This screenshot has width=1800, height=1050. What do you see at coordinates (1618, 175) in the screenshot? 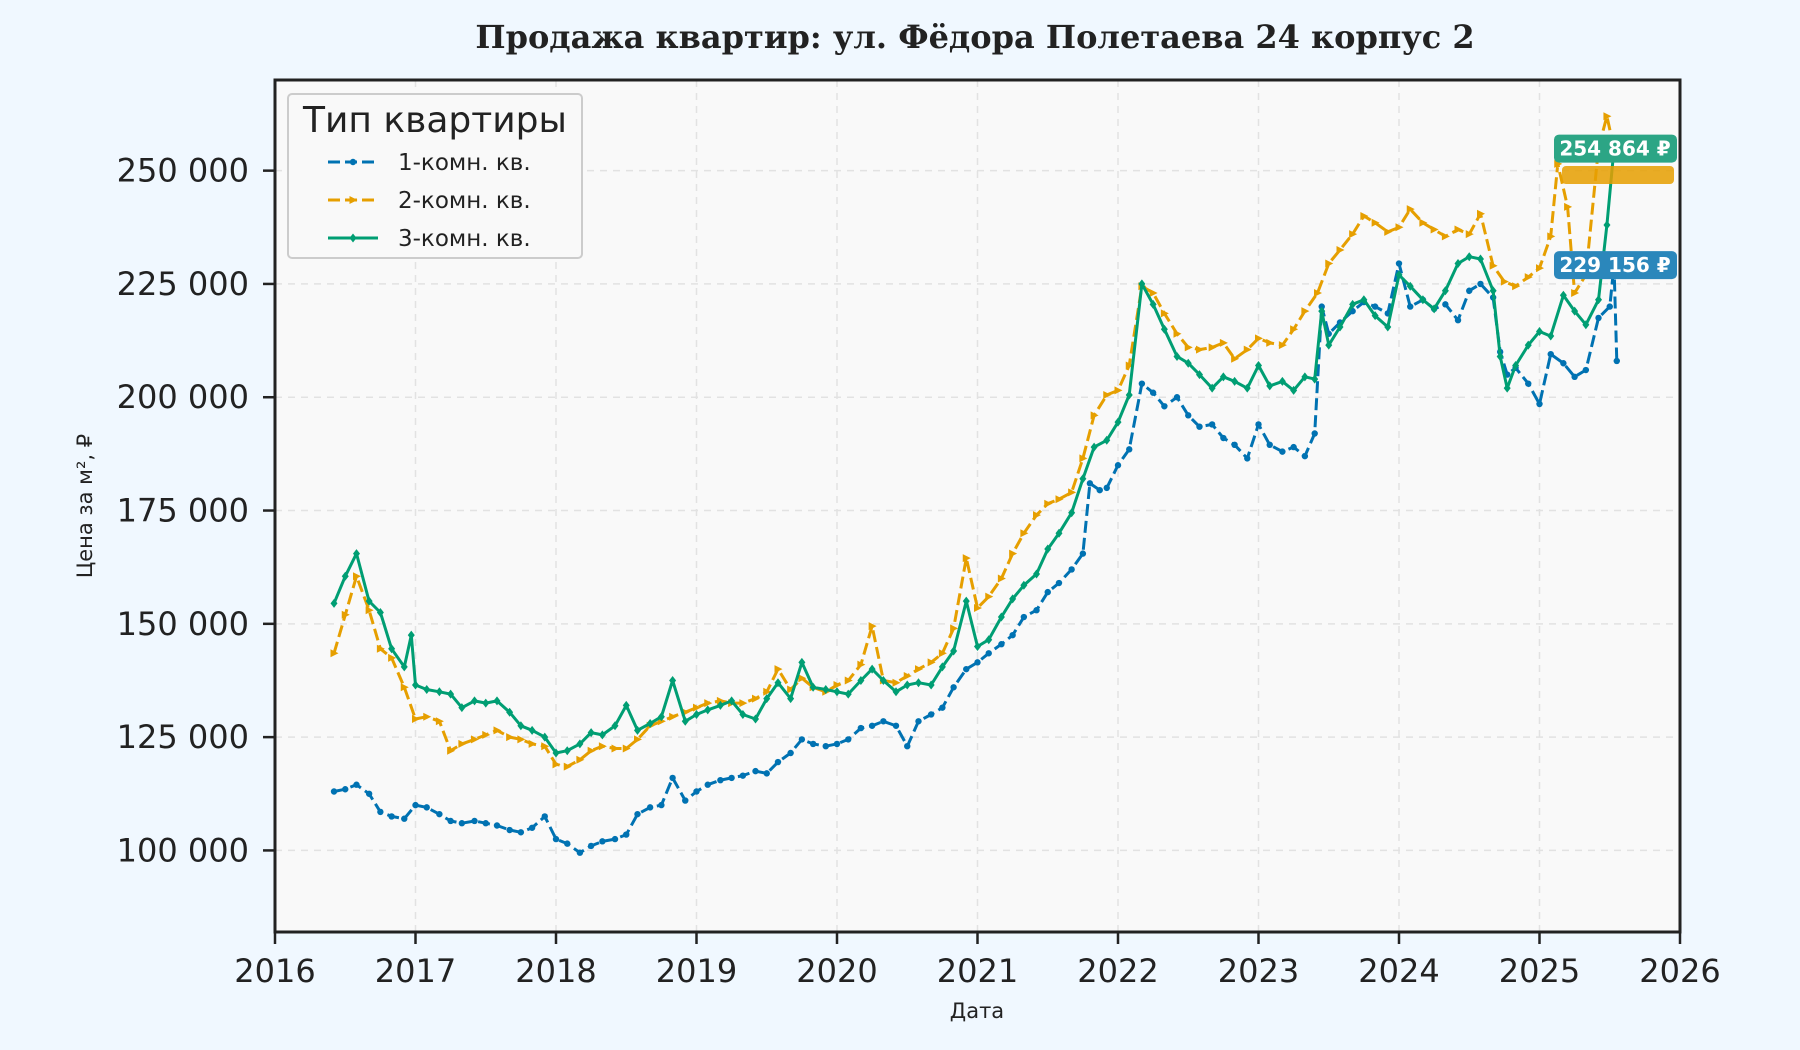
I see `end-label-underlay` at bounding box center [1618, 175].